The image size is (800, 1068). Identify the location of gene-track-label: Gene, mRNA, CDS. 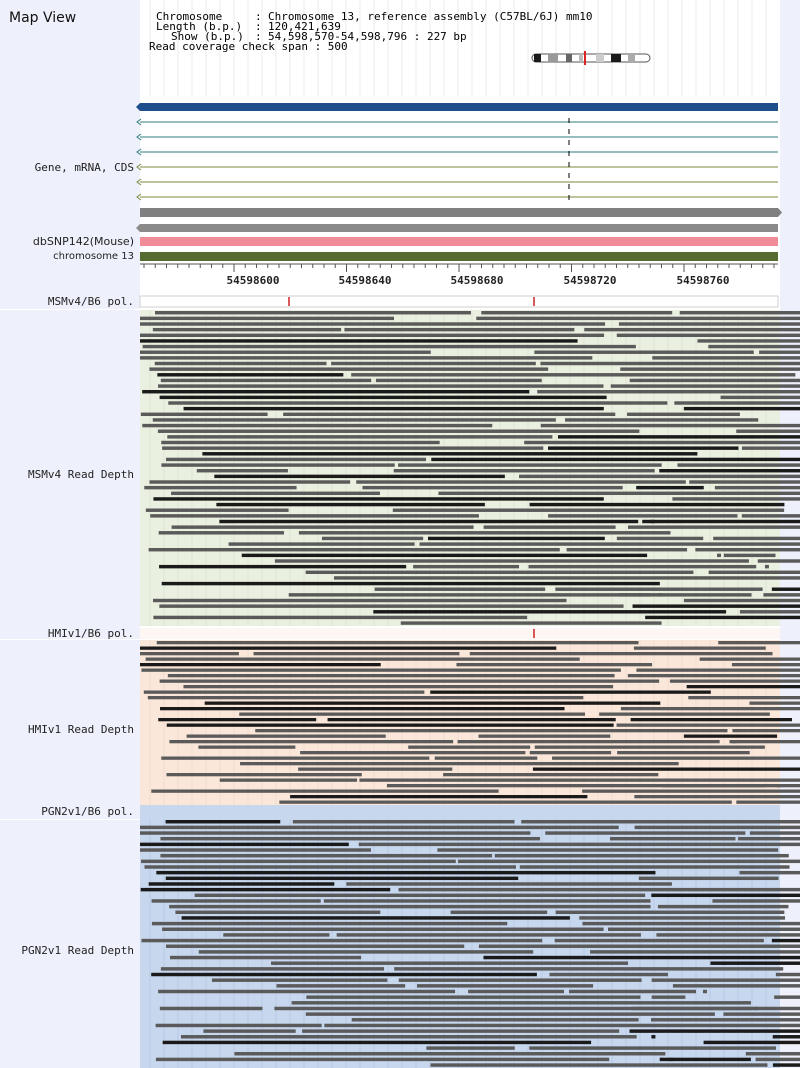
(84, 167).